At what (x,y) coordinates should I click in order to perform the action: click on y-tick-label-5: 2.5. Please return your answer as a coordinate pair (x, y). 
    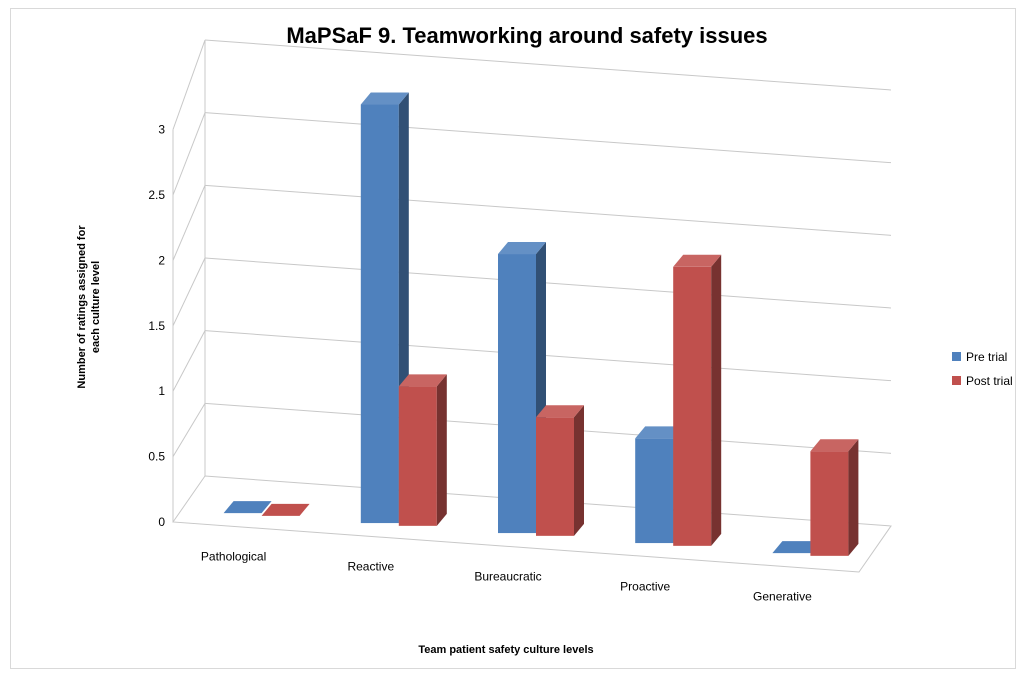
    Looking at the image, I should click on (156, 195).